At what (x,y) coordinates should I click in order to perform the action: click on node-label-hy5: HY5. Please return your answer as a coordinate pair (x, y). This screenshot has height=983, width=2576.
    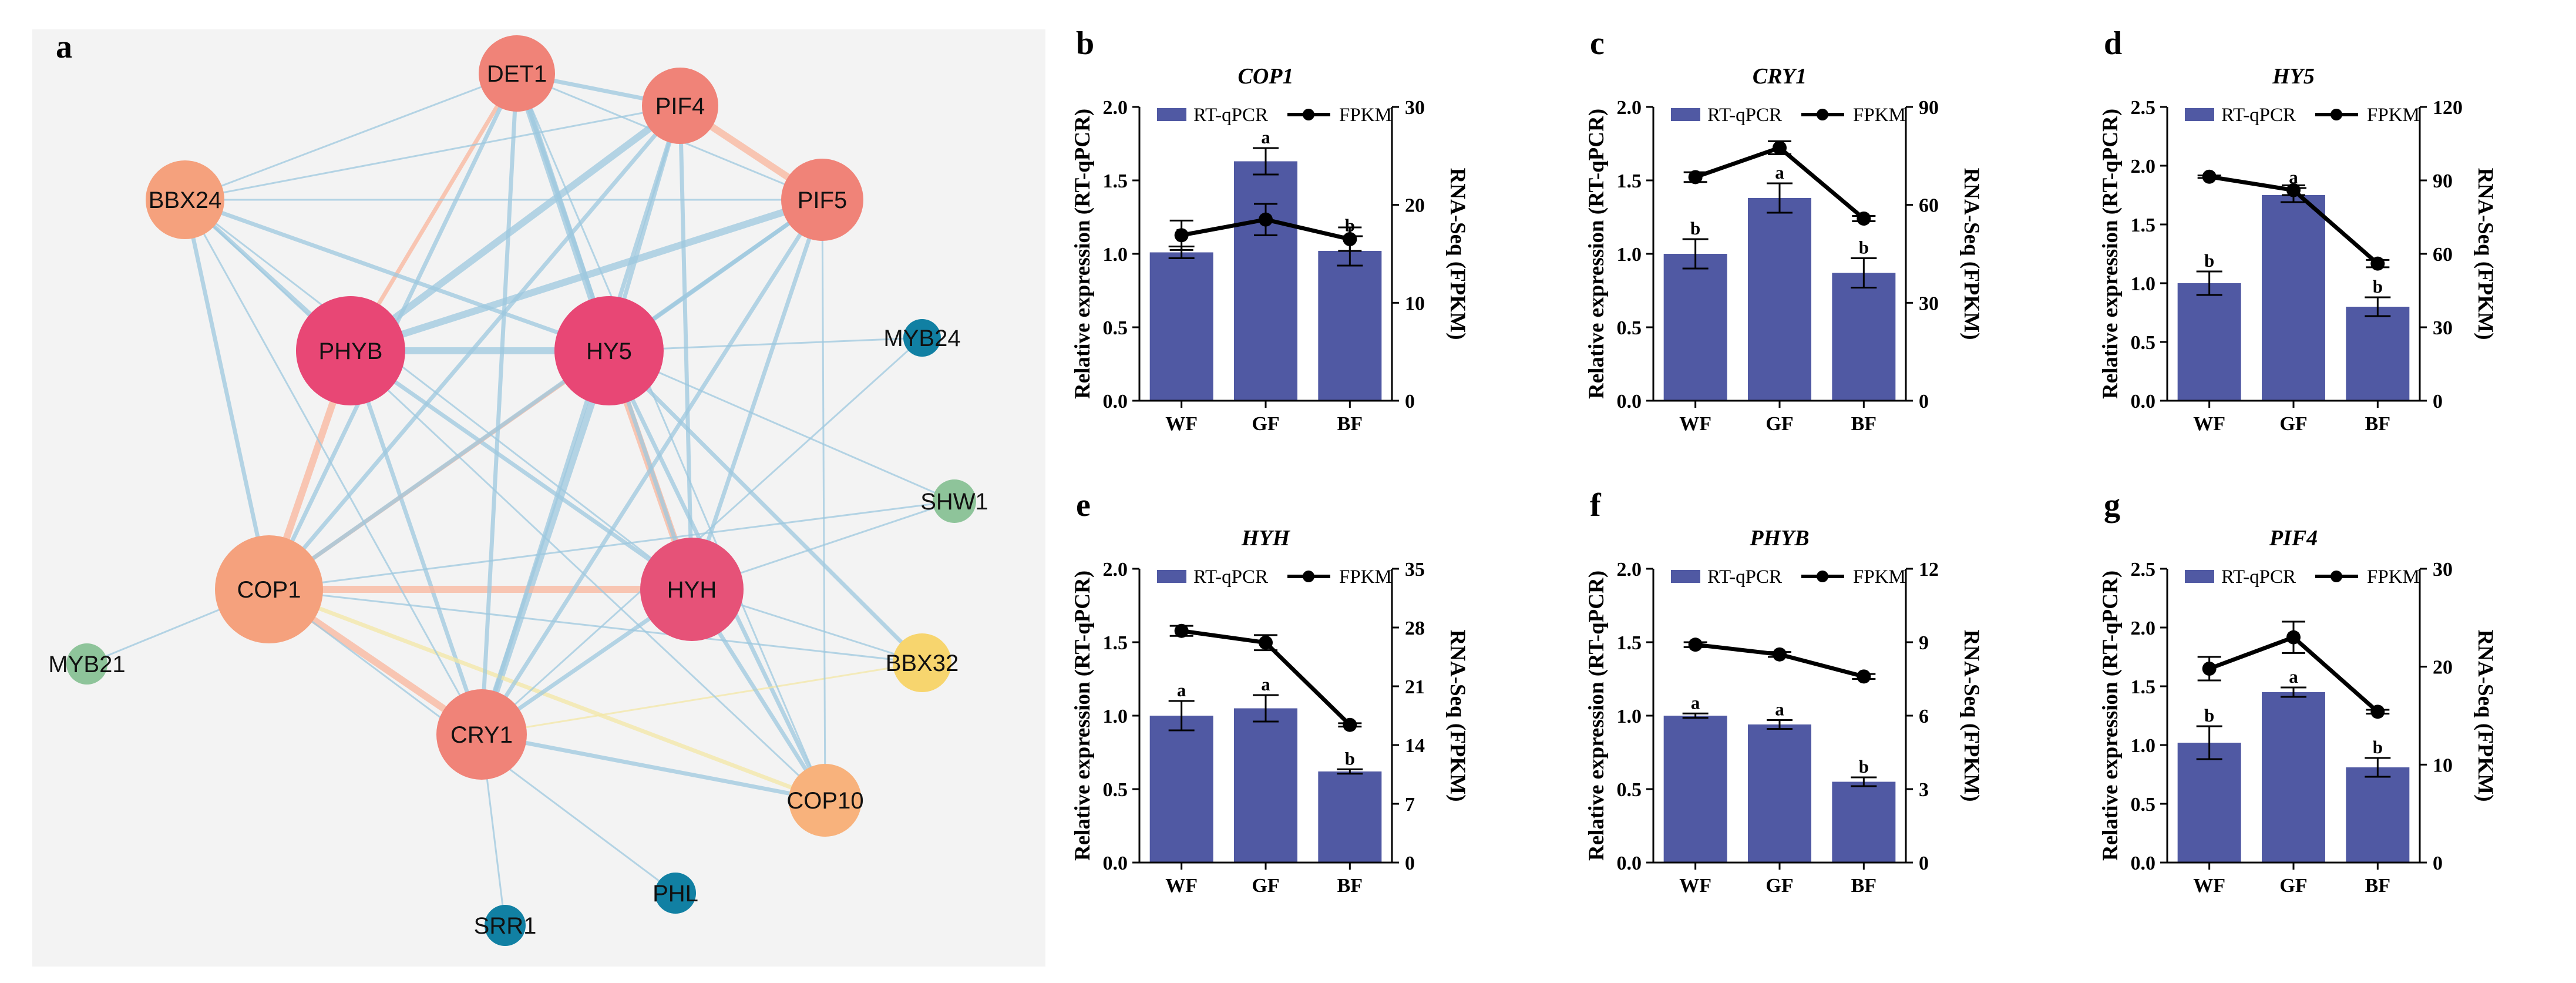
    Looking at the image, I should click on (609, 351).